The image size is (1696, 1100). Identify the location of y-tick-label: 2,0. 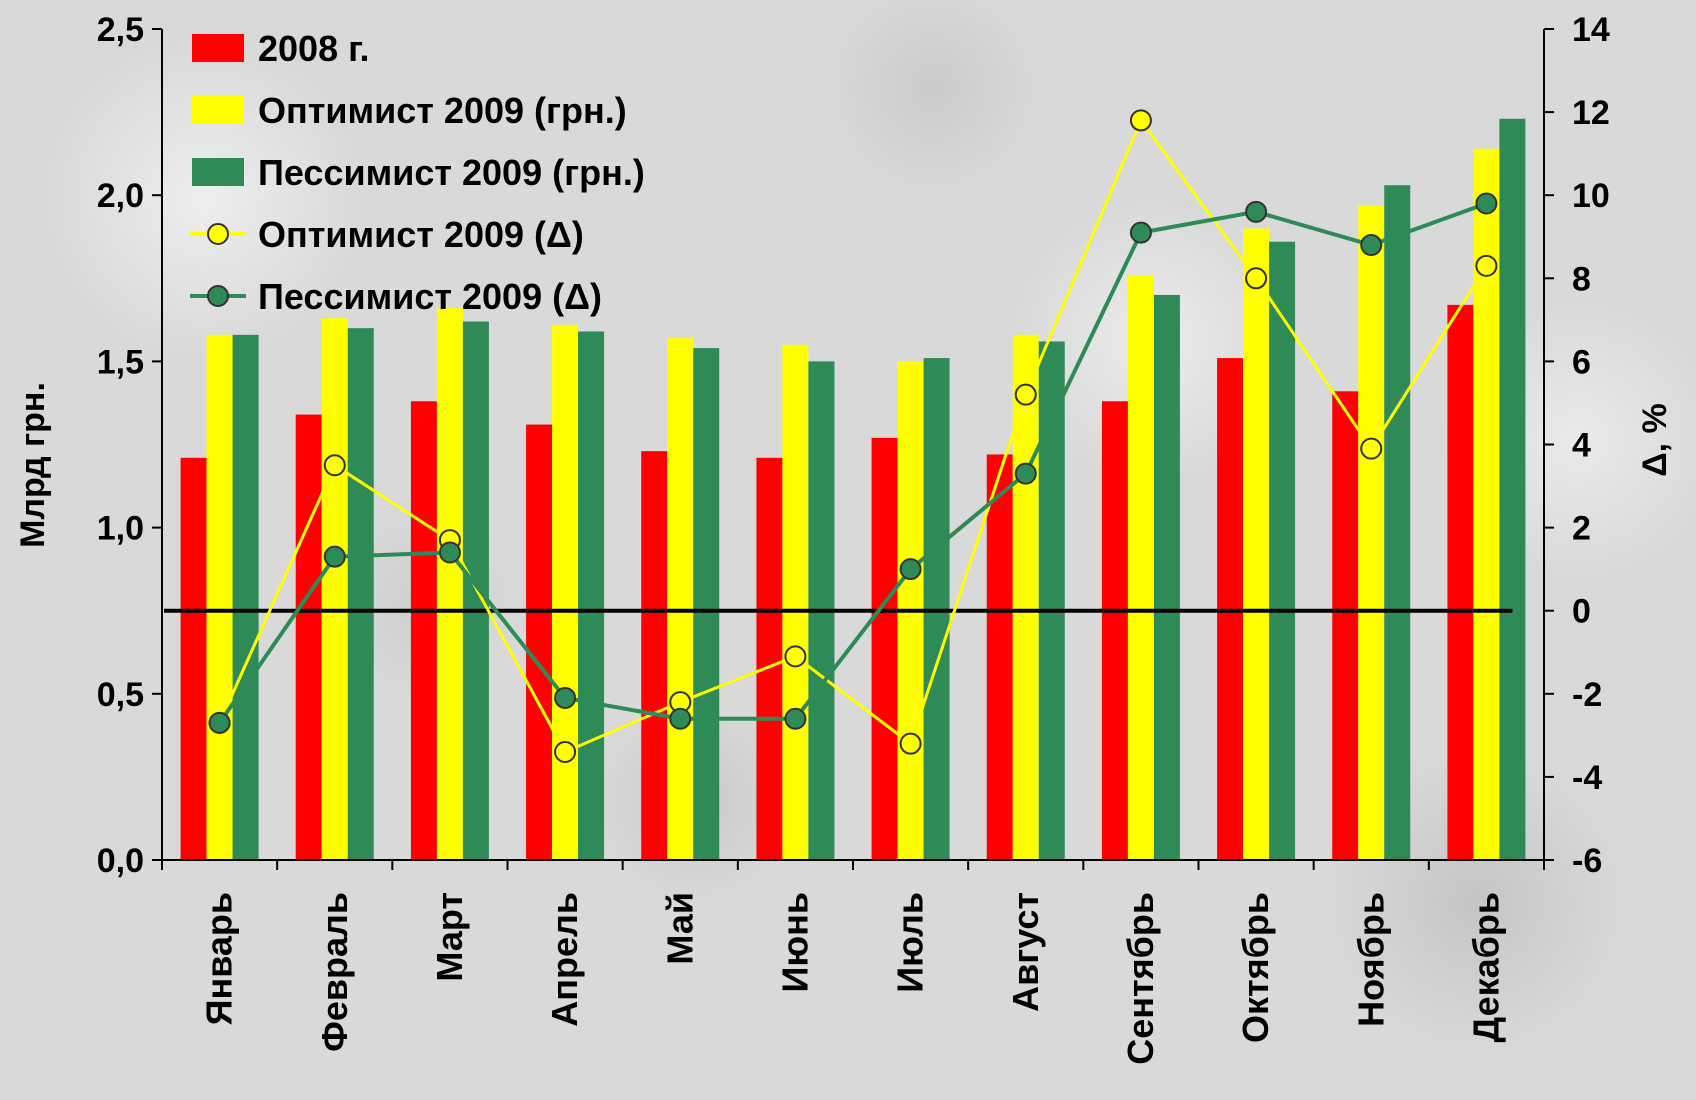
(120, 196).